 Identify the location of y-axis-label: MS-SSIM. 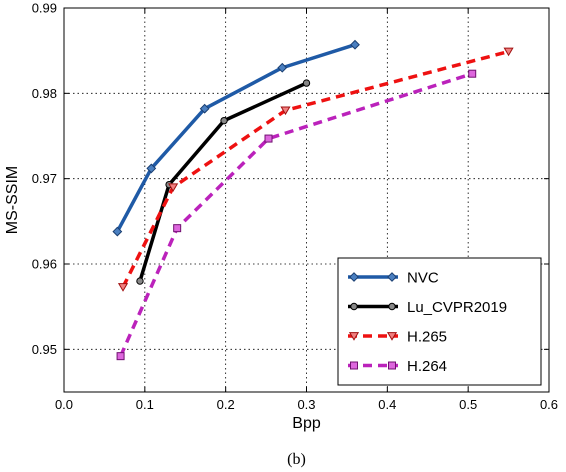
(12, 200).